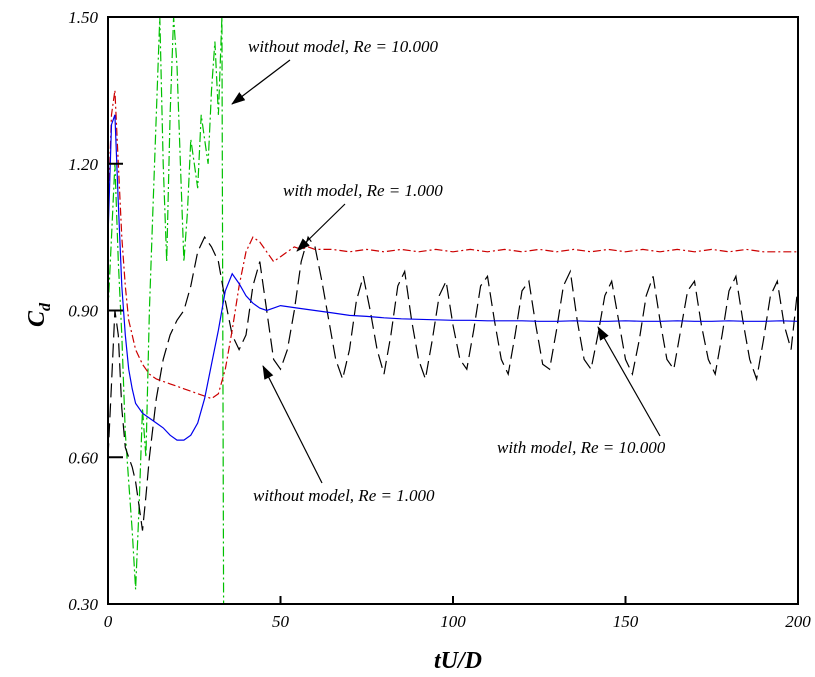 The width and height of the screenshot is (815, 677). What do you see at coordinates (261, 82) in the screenshot?
I see `annot-without-model-re10000-arrow` at bounding box center [261, 82].